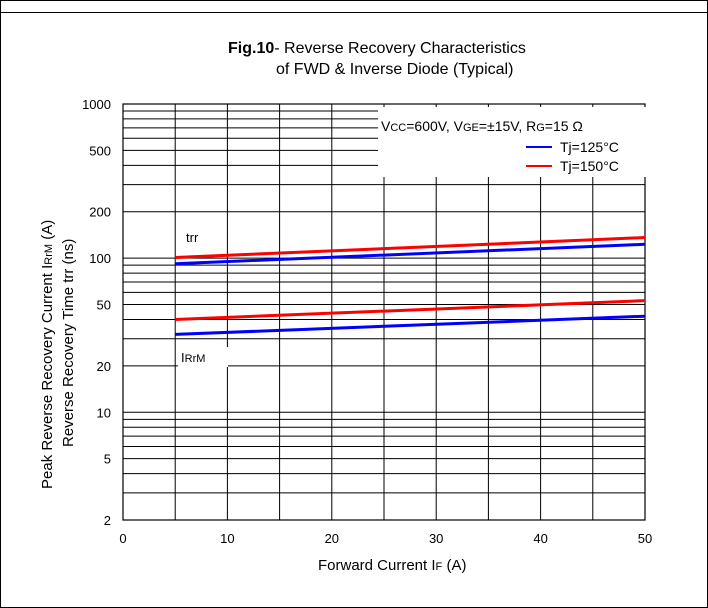 This screenshot has height=608, width=708. I want to click on y-tick-label: 1000, so click(96, 104).